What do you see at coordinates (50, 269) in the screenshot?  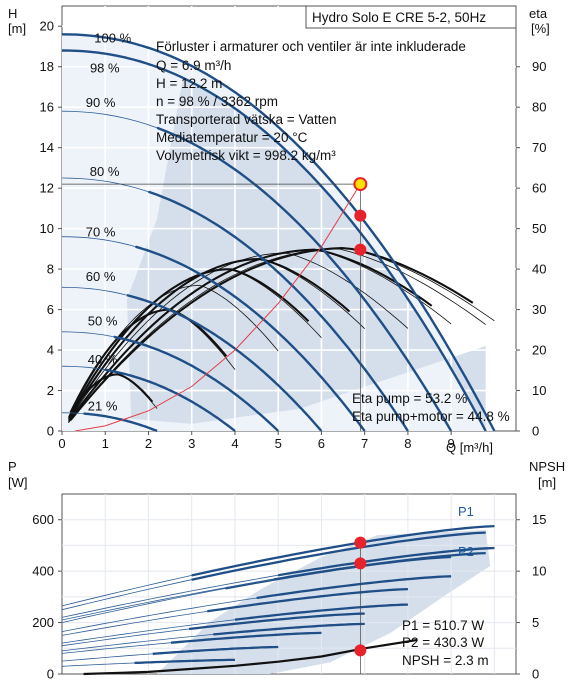 I see `y-tick-label: 8` at bounding box center [50, 269].